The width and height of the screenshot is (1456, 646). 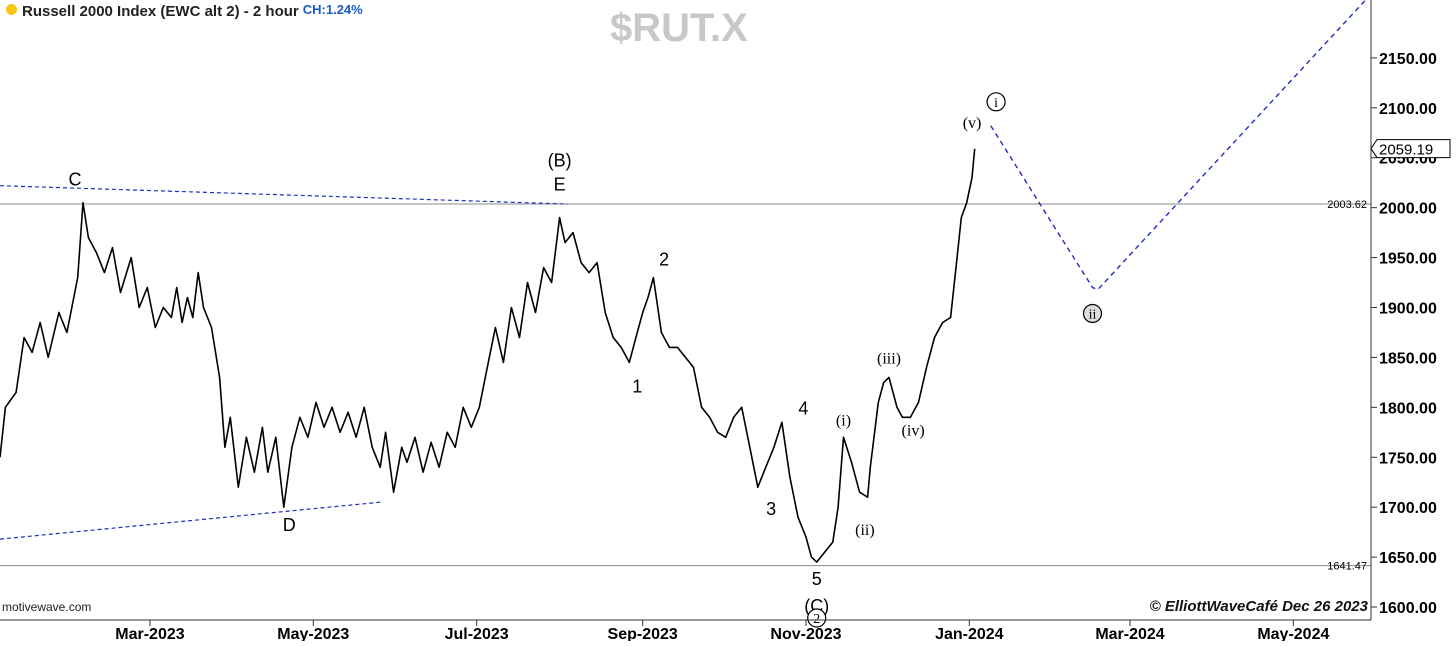 What do you see at coordinates (1129, 633) in the screenshot?
I see `x-tick-label: Mar-2024` at bounding box center [1129, 633].